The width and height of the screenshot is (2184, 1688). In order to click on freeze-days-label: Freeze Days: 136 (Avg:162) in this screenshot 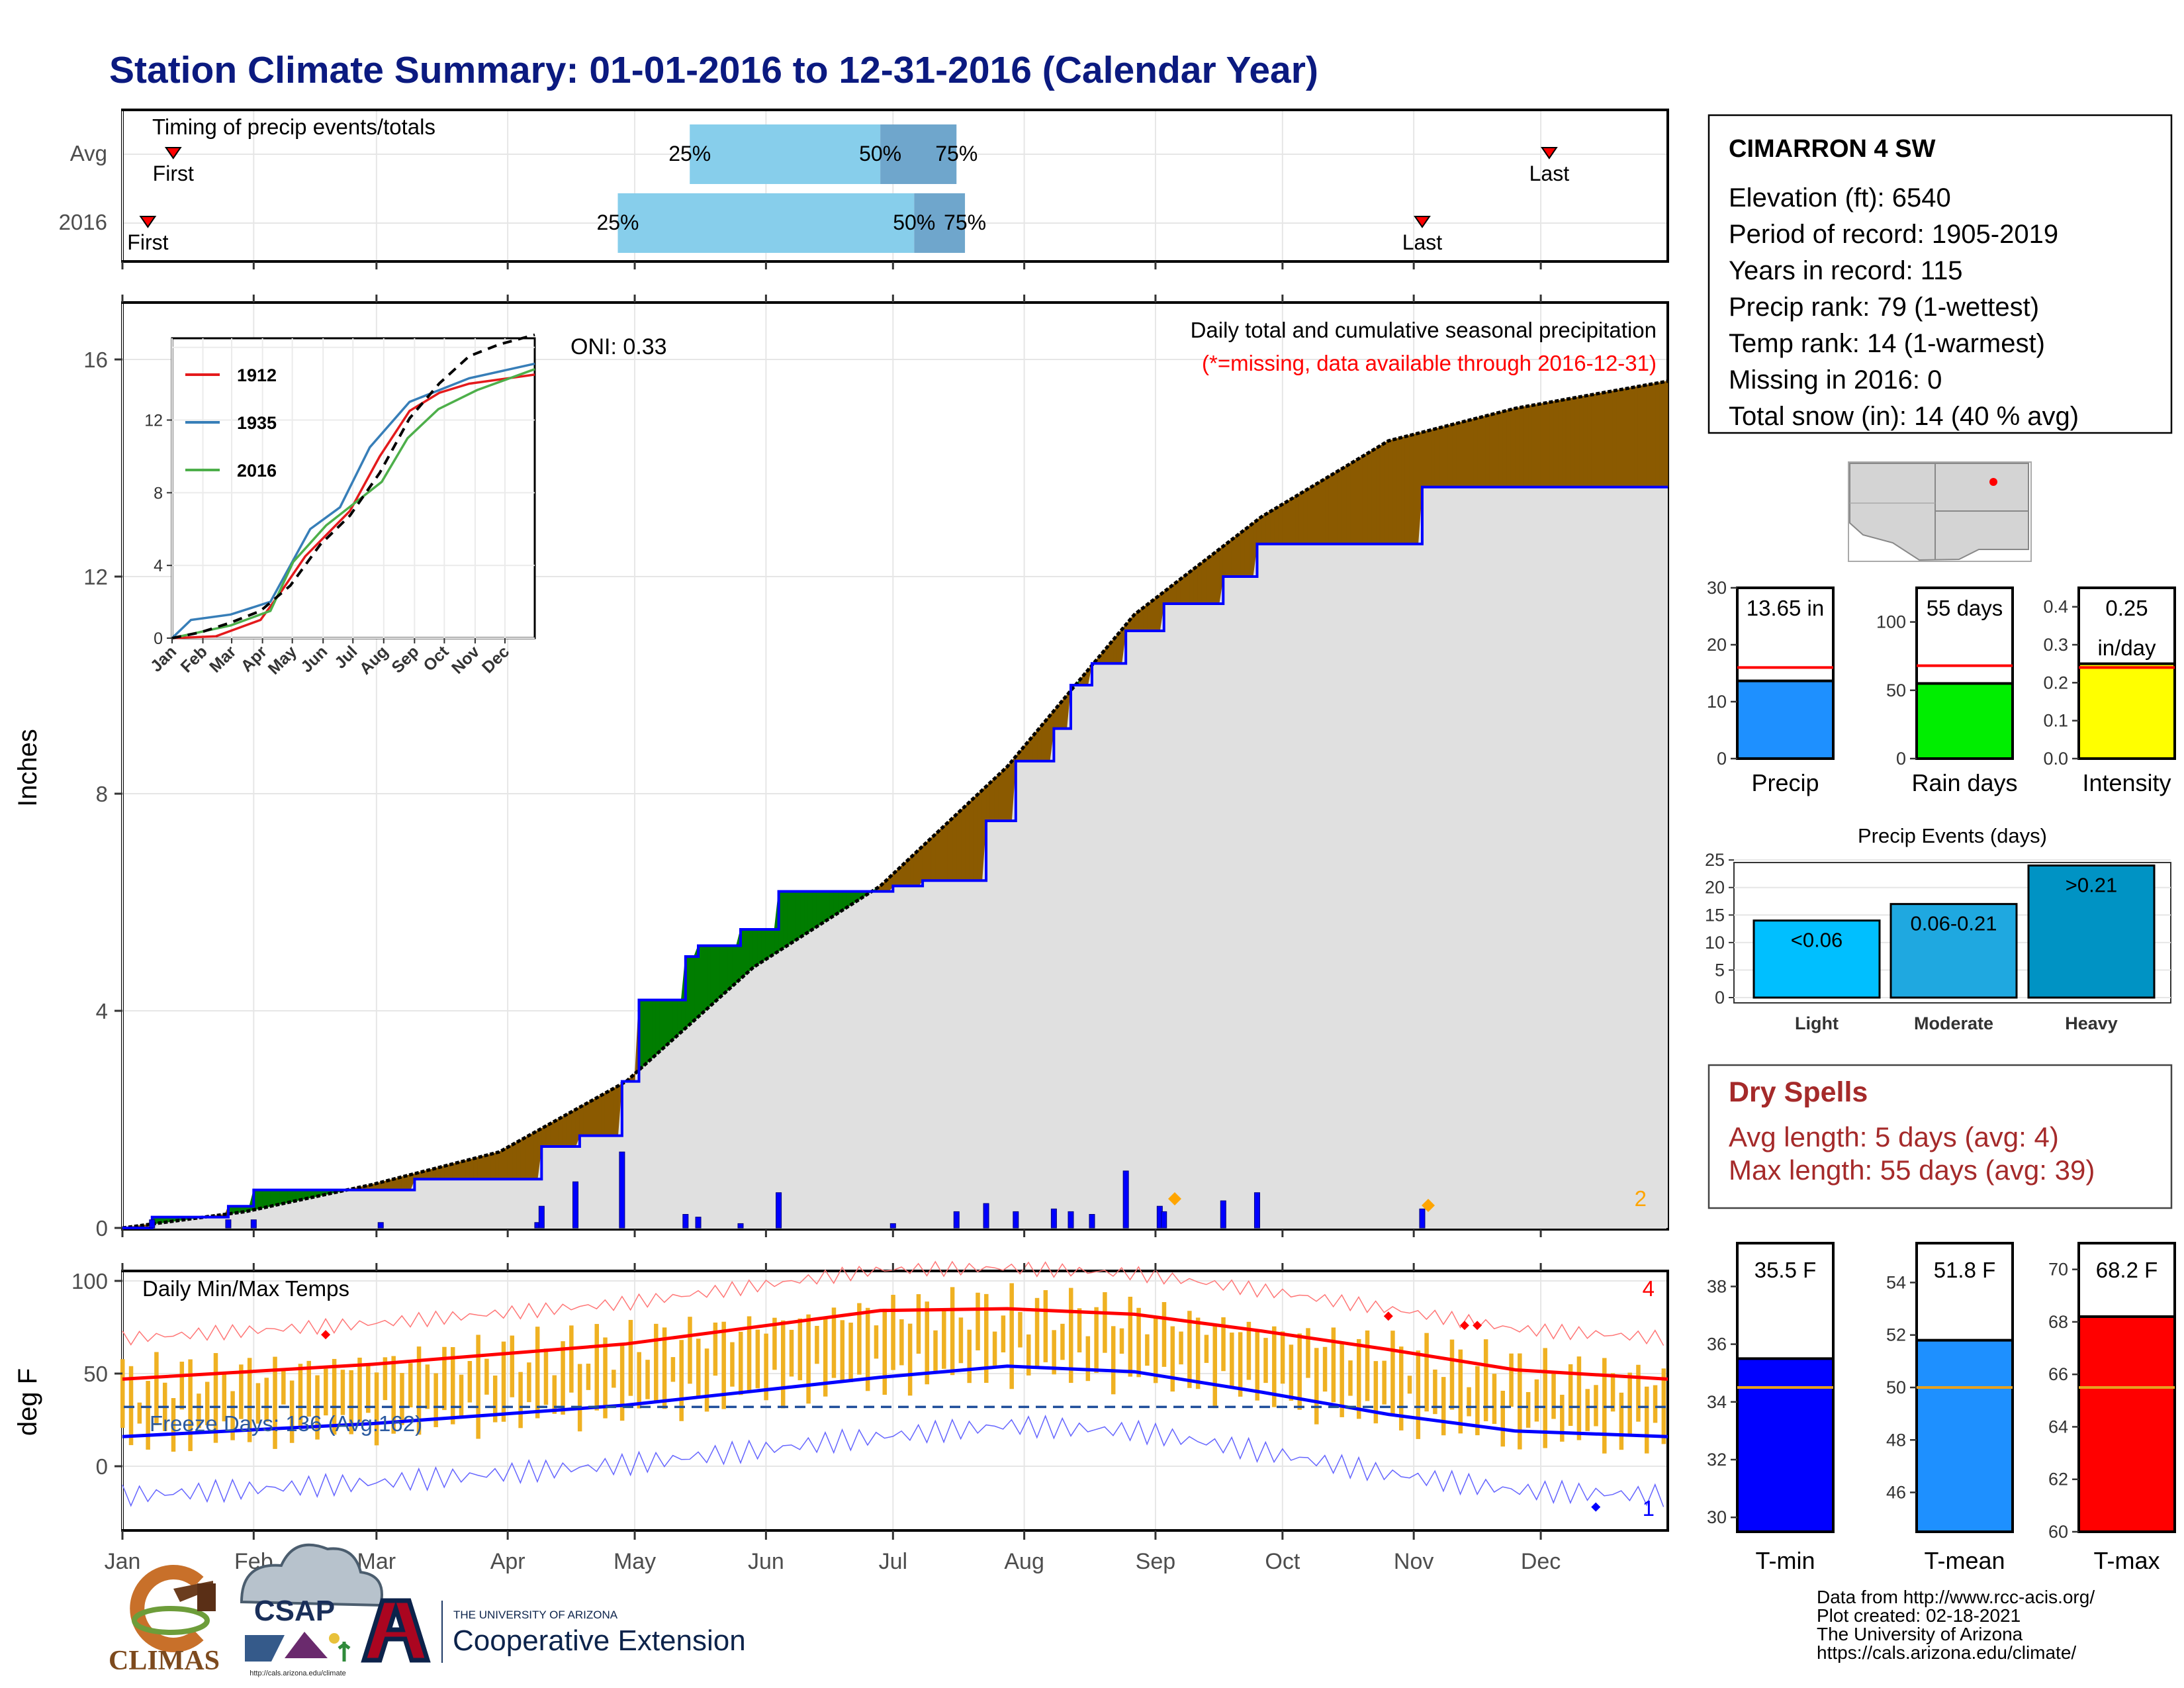, I will do `click(286, 1423)`.